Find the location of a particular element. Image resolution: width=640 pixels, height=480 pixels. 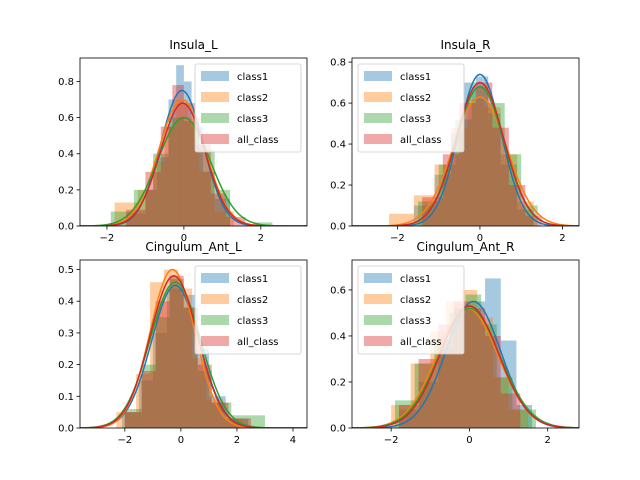

x-tick-label: 0 is located at coordinates (469, 440).